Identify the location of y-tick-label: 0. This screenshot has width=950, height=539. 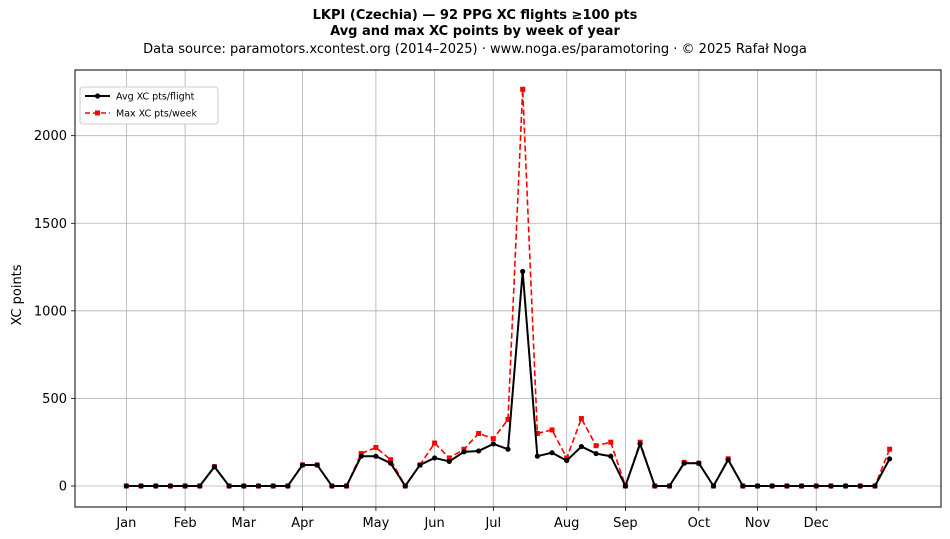
(63, 486).